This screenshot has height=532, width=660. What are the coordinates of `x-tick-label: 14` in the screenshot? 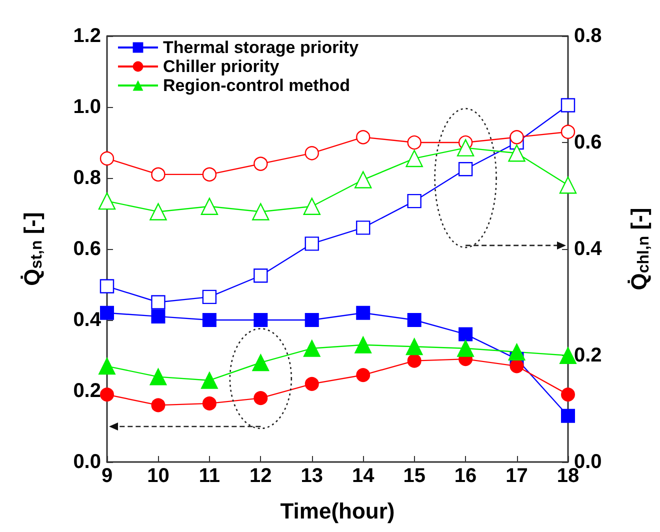 It's located at (364, 476).